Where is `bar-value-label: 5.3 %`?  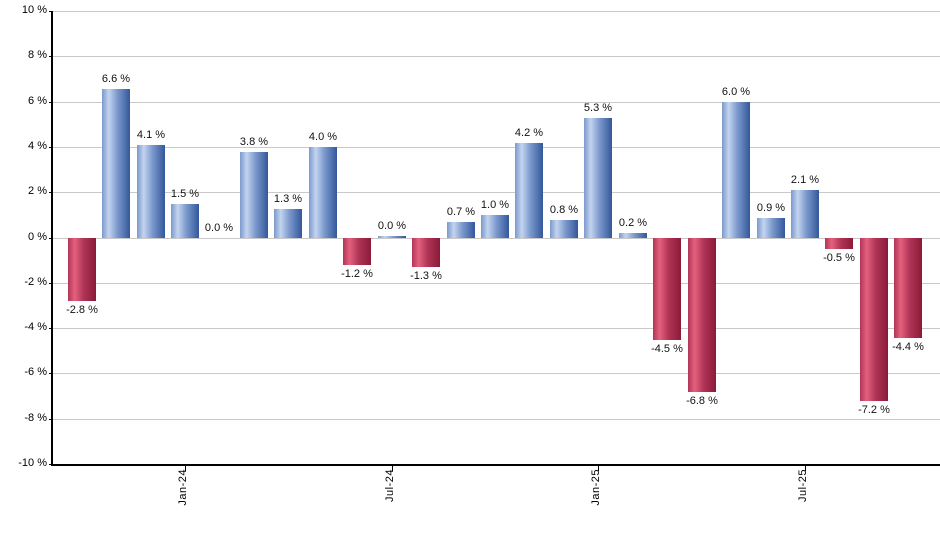
bar-value-label: 5.3 % is located at coordinates (598, 108).